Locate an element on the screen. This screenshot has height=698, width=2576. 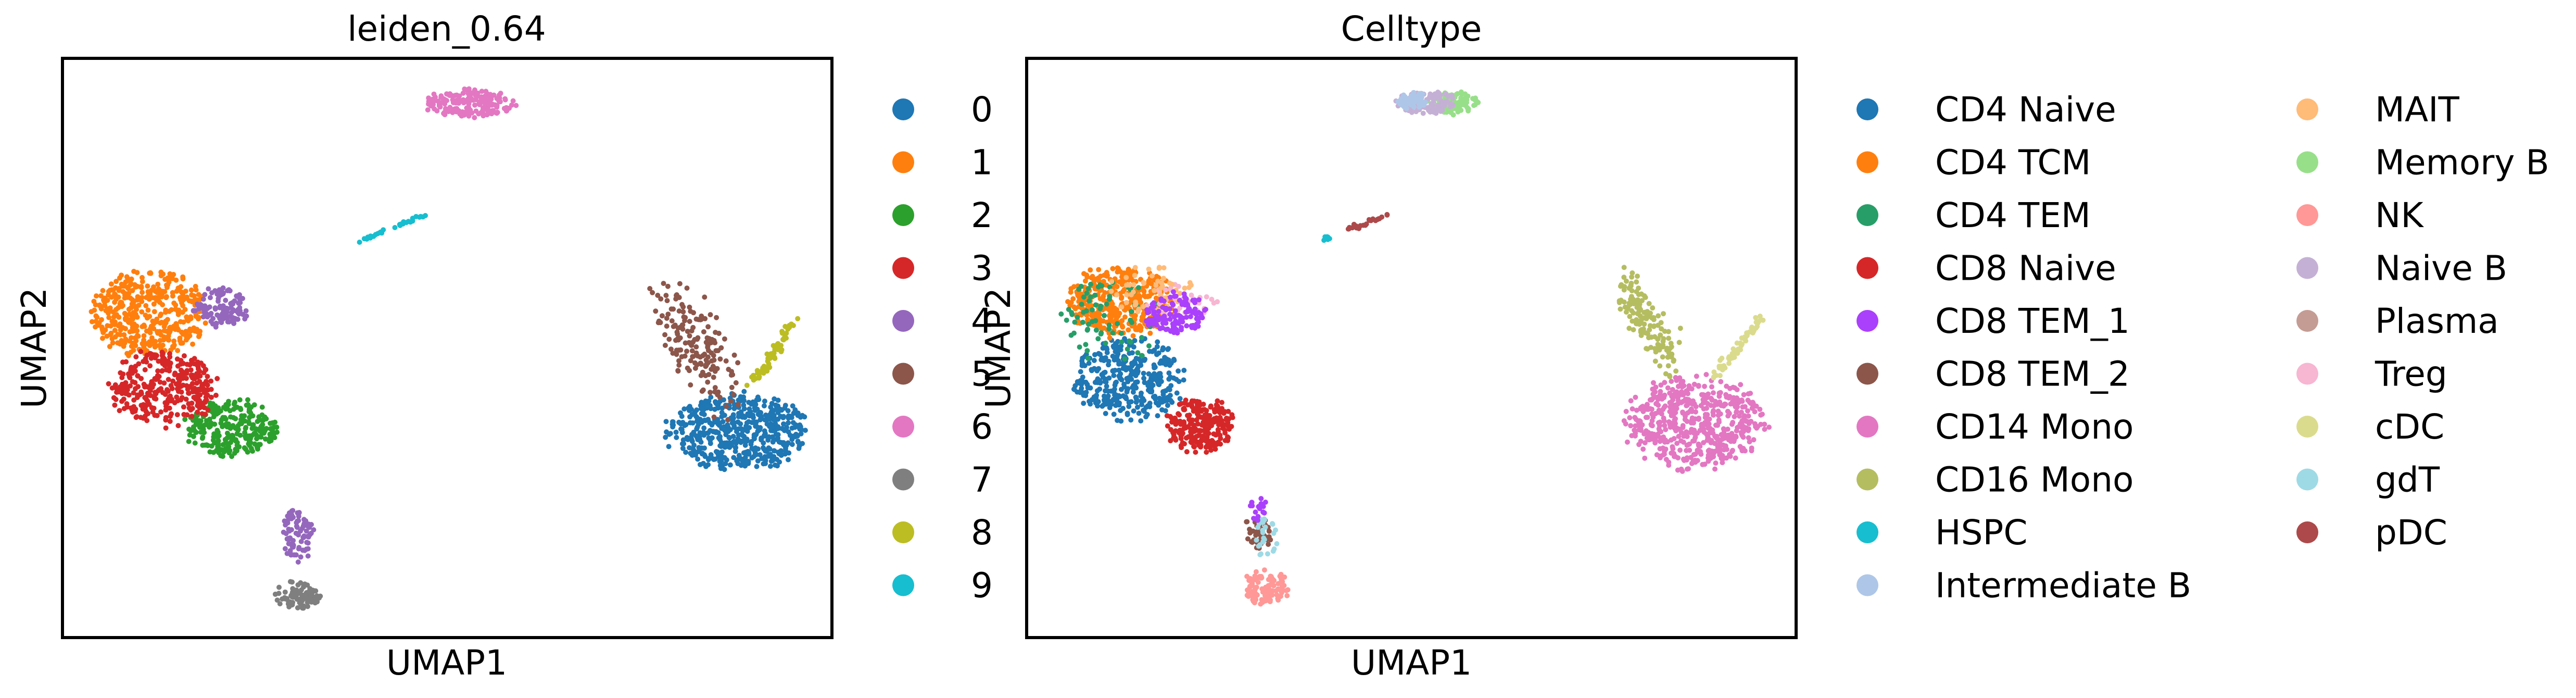
legend-label: 2 is located at coordinates (982, 215).